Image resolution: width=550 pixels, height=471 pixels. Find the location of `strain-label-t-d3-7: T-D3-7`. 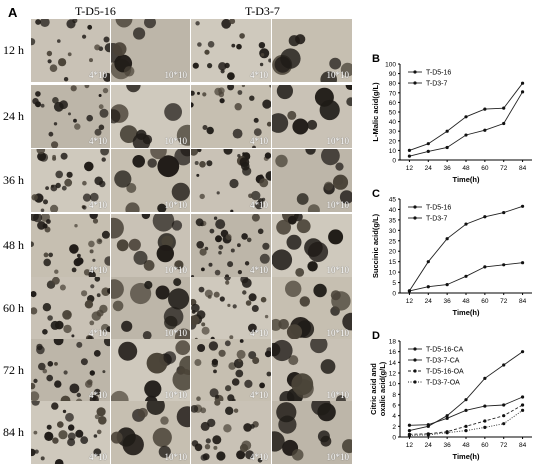

strain-label-t-d3-7: T-D3-7 is located at coordinates (262, 11).